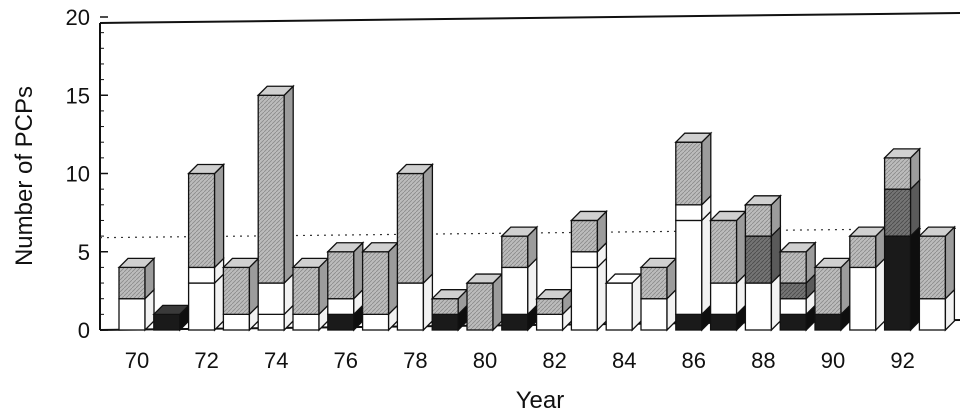  What do you see at coordinates (694, 360) in the screenshot?
I see `x-tick-label: 86` at bounding box center [694, 360].